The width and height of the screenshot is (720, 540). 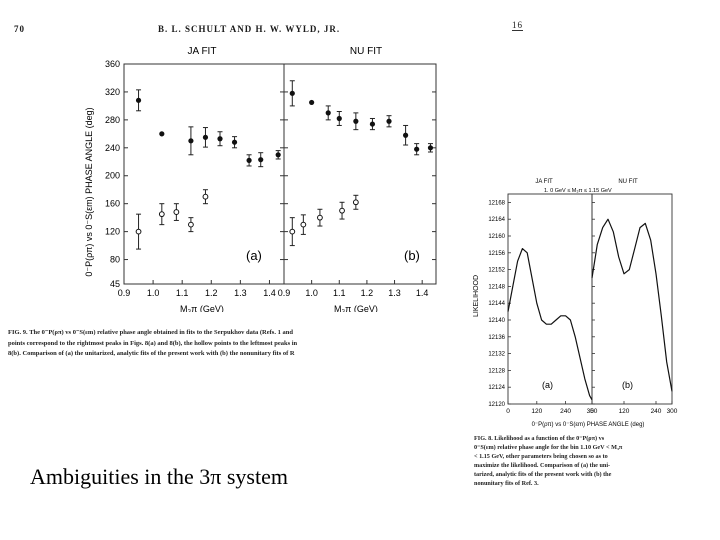 I want to click on corner-number: 16, so click(x=517, y=25).